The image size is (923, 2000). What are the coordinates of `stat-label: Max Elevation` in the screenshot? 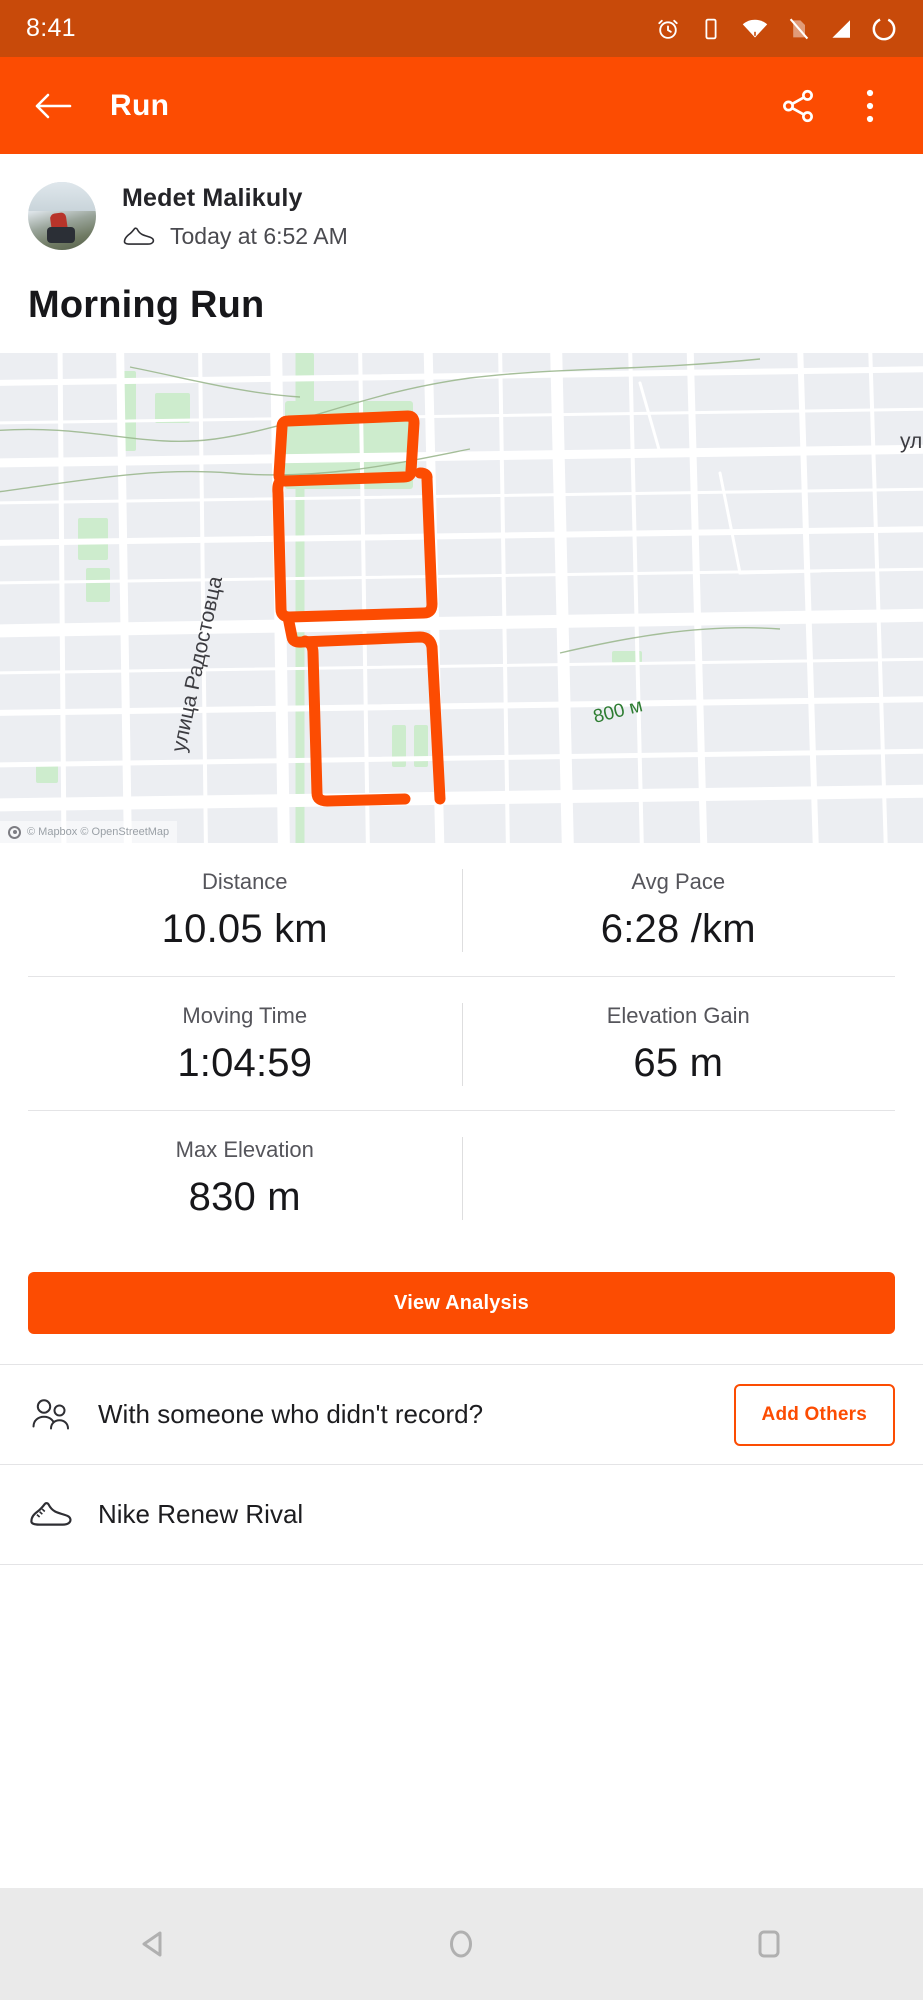 It's located at (244, 1149).